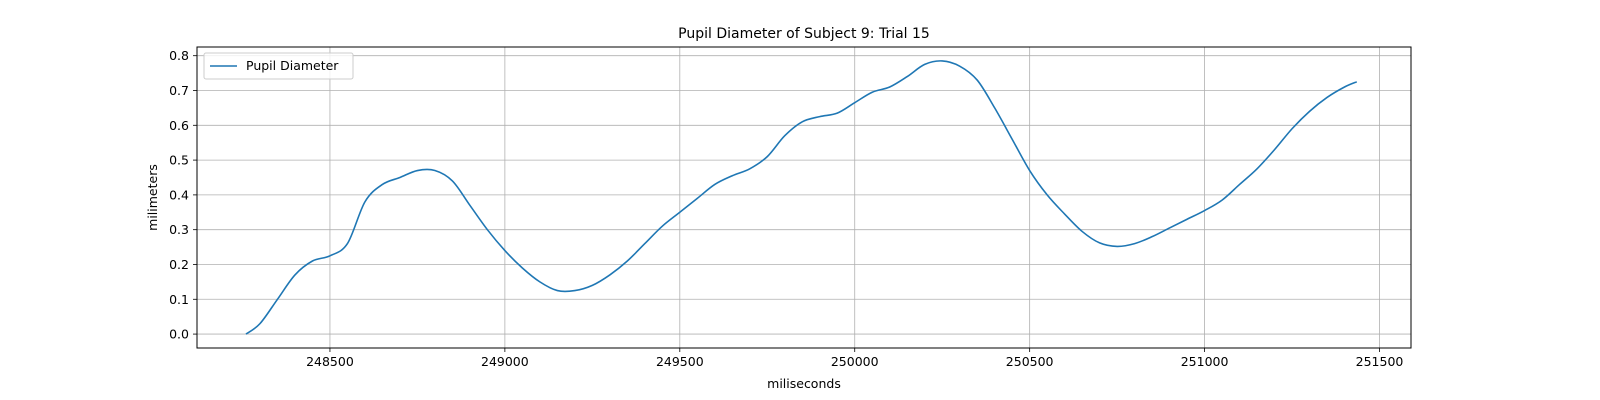  Describe the element at coordinates (330, 361) in the screenshot. I see `x-tick-label: 248500` at that location.